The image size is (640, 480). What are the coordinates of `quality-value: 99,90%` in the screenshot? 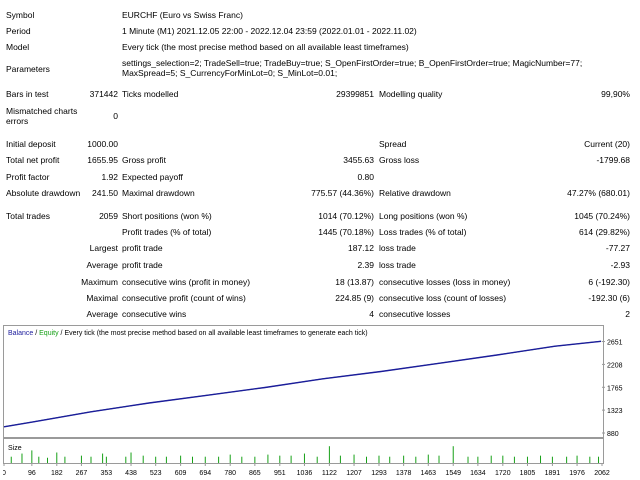 It's located at (615, 94).